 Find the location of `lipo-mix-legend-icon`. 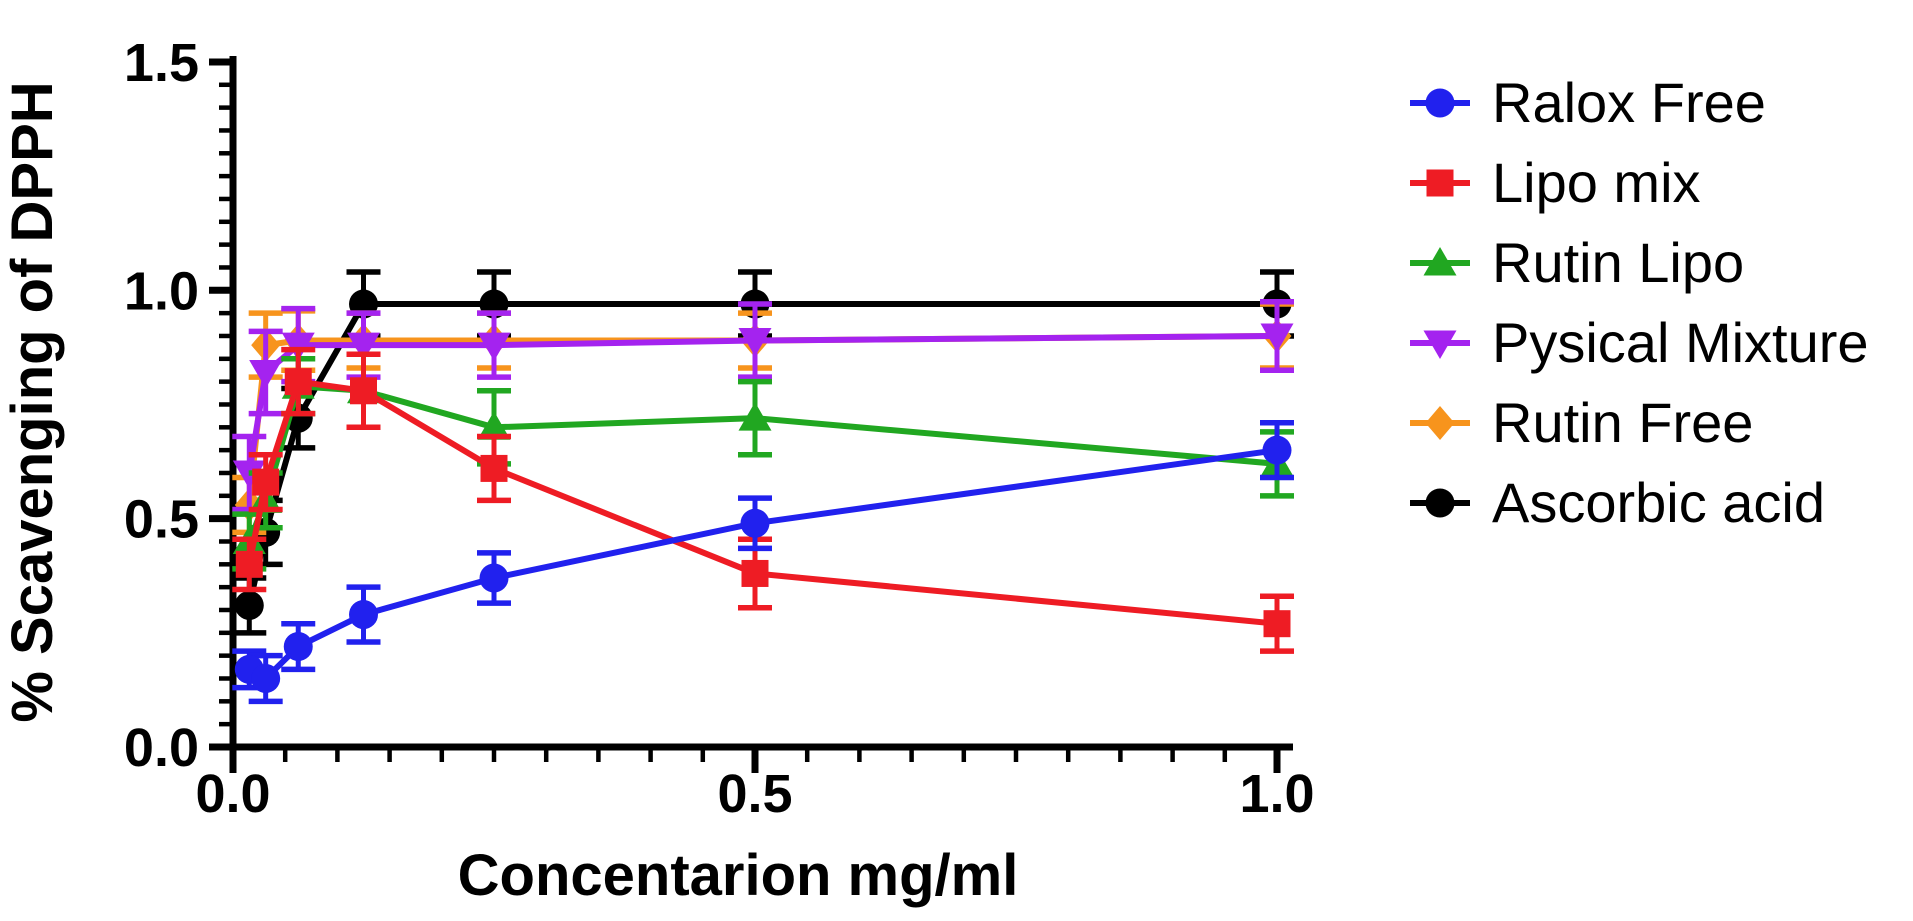

lipo-mix-legend-icon is located at coordinates (1440, 183).